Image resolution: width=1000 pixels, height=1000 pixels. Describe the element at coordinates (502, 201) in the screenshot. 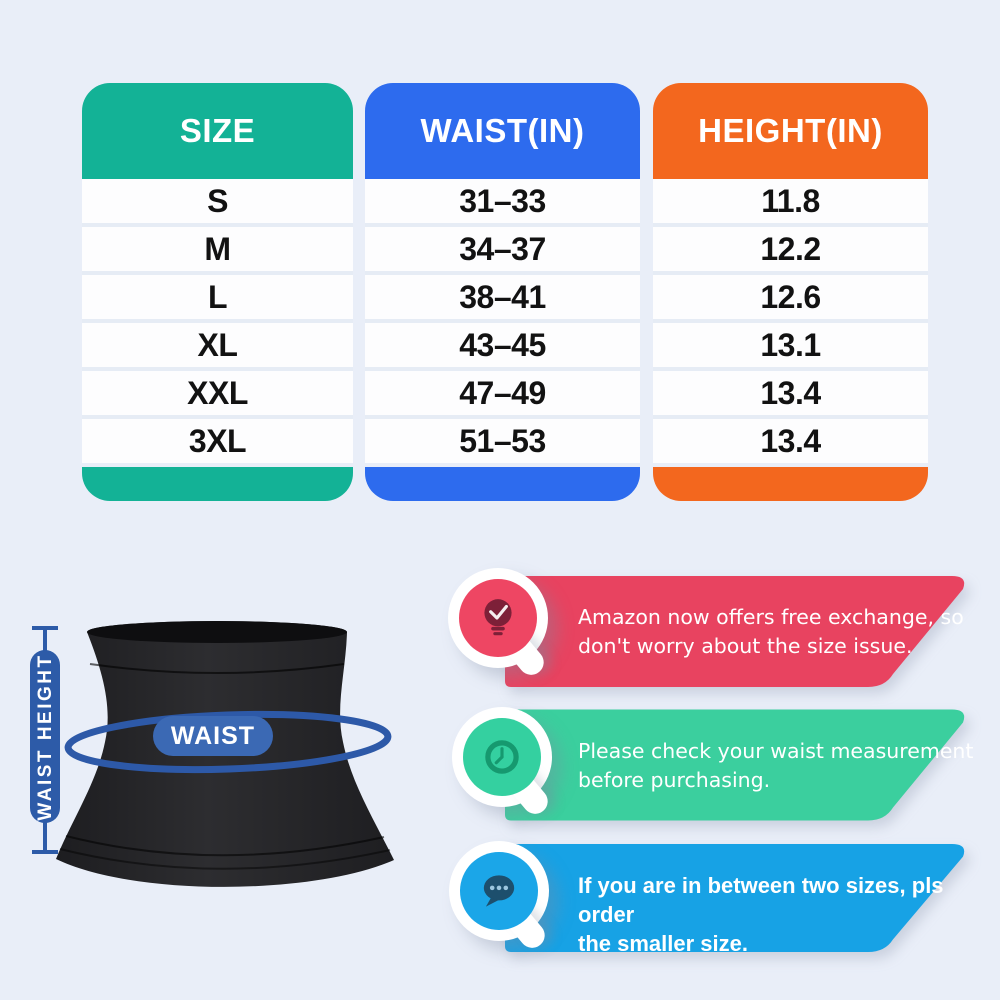

I see `table-cell: 31–33` at that location.